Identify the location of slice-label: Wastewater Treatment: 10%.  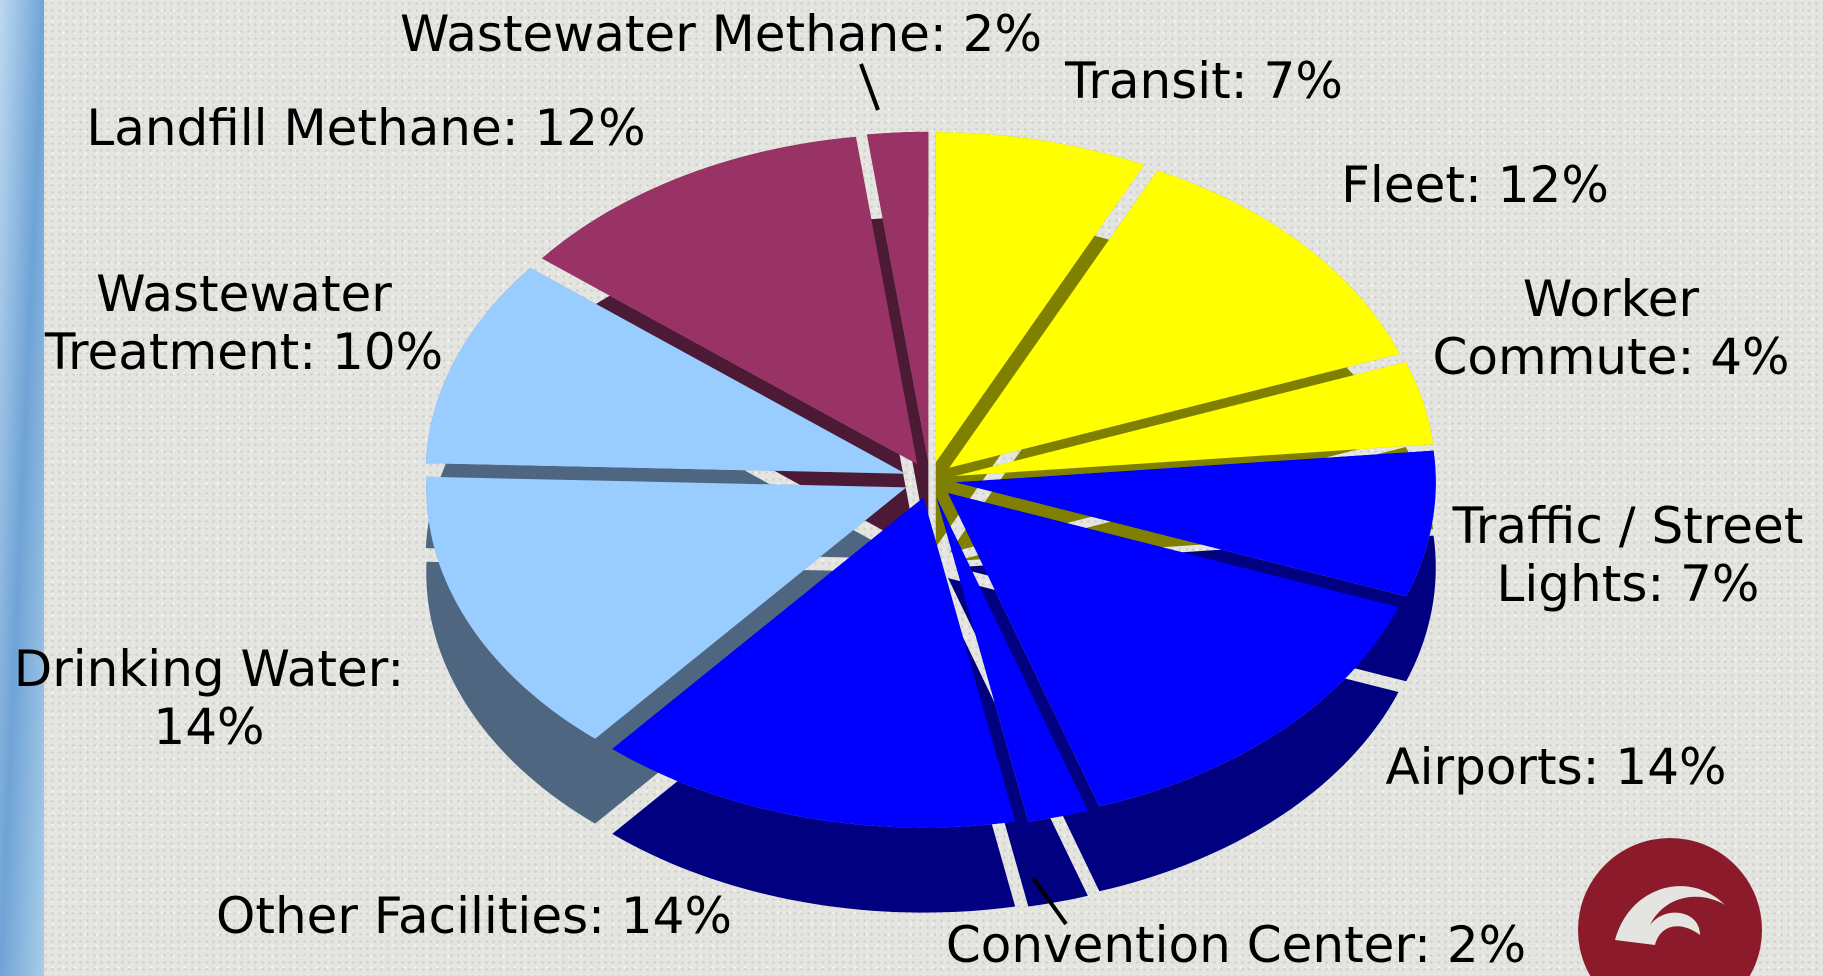
(243, 323).